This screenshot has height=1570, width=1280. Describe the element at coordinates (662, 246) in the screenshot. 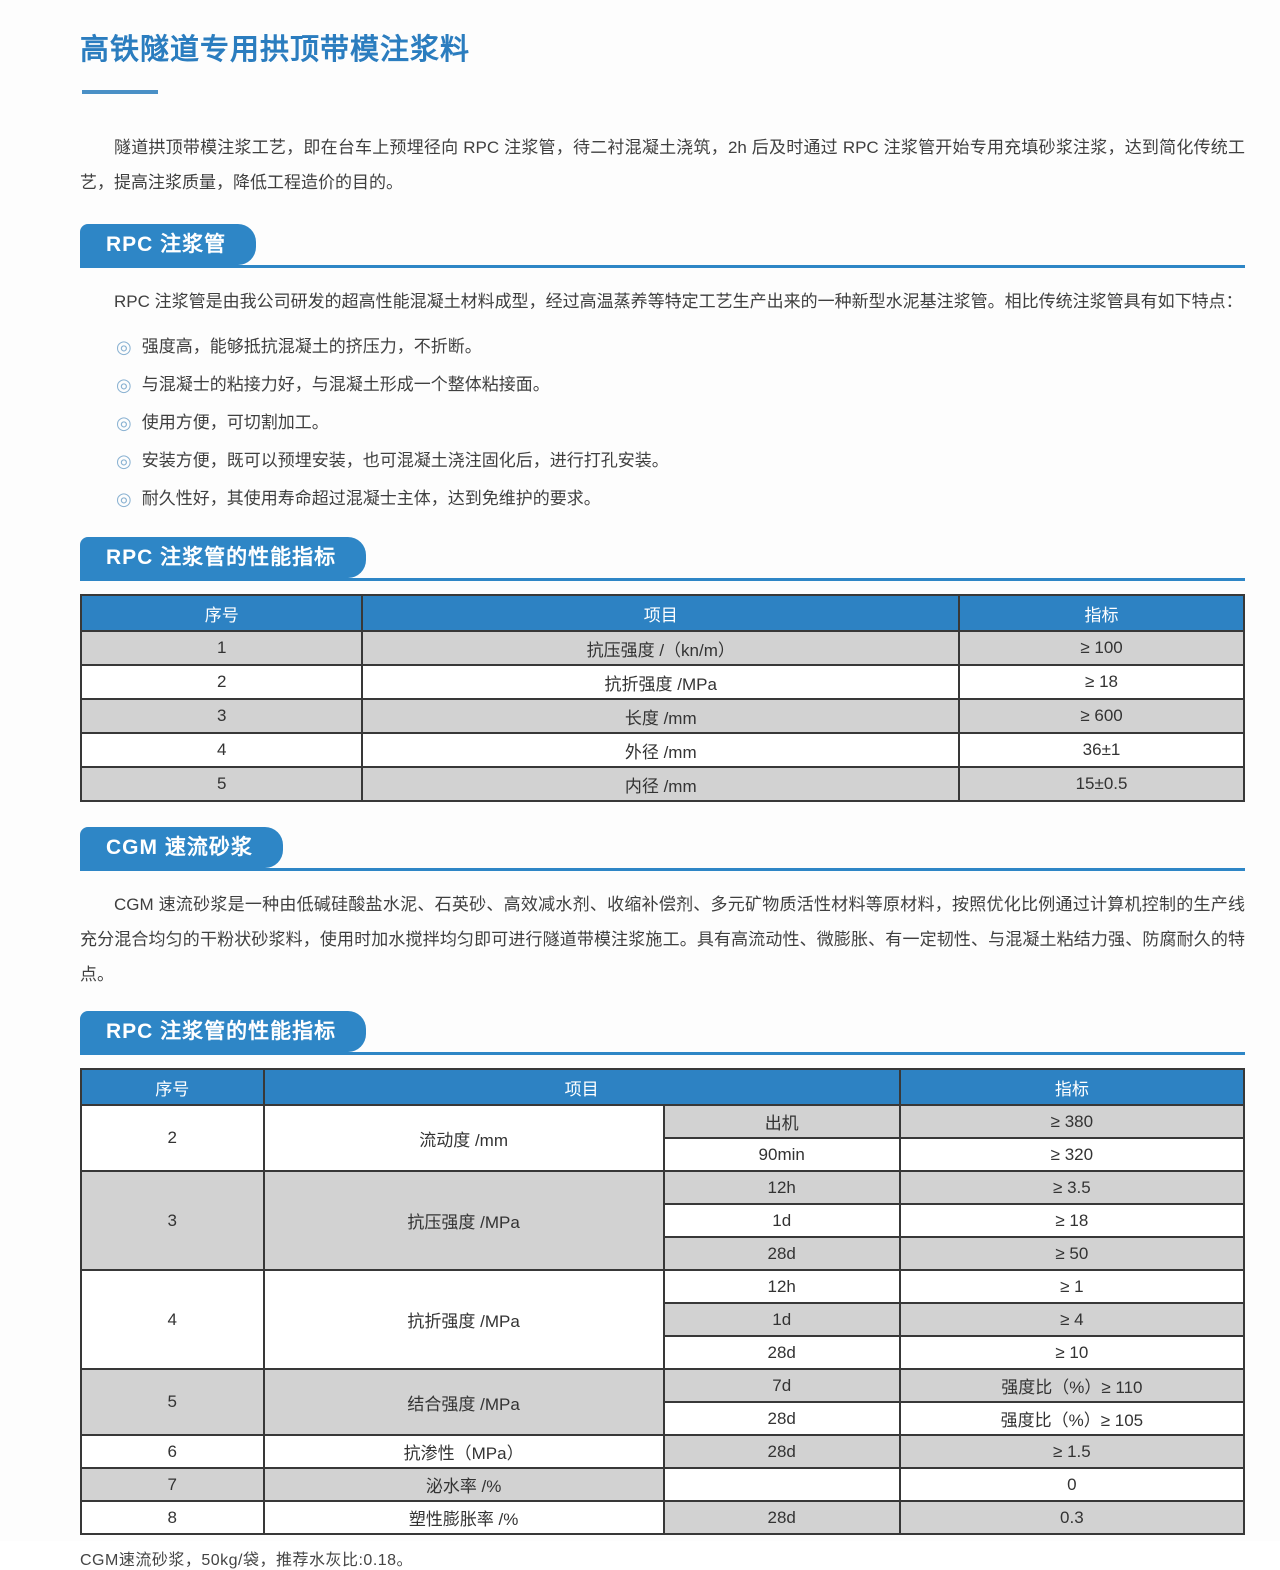

I see `section-header-rpc-pipe: RPC 注浆管` at that location.